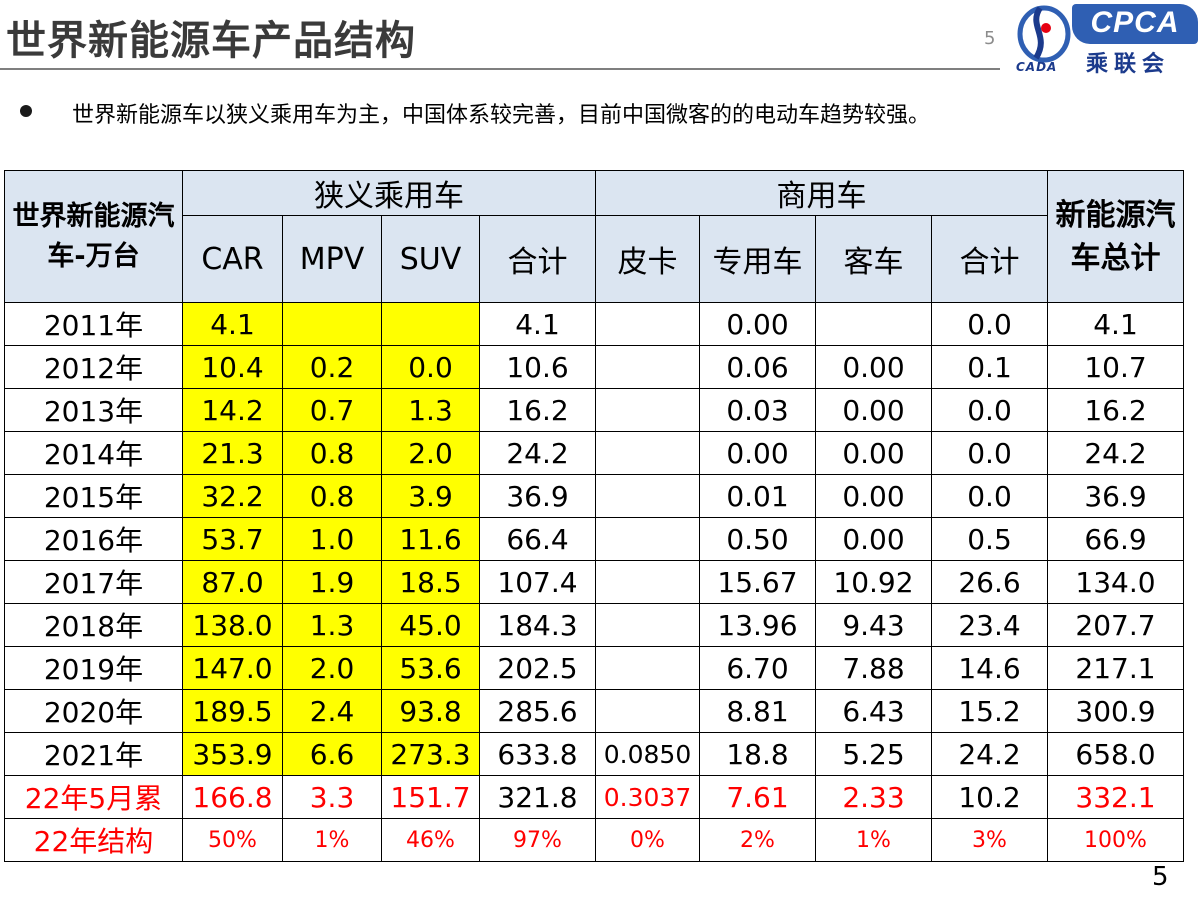 The image size is (1200, 900). I want to click on suv-cell, so click(430, 324).